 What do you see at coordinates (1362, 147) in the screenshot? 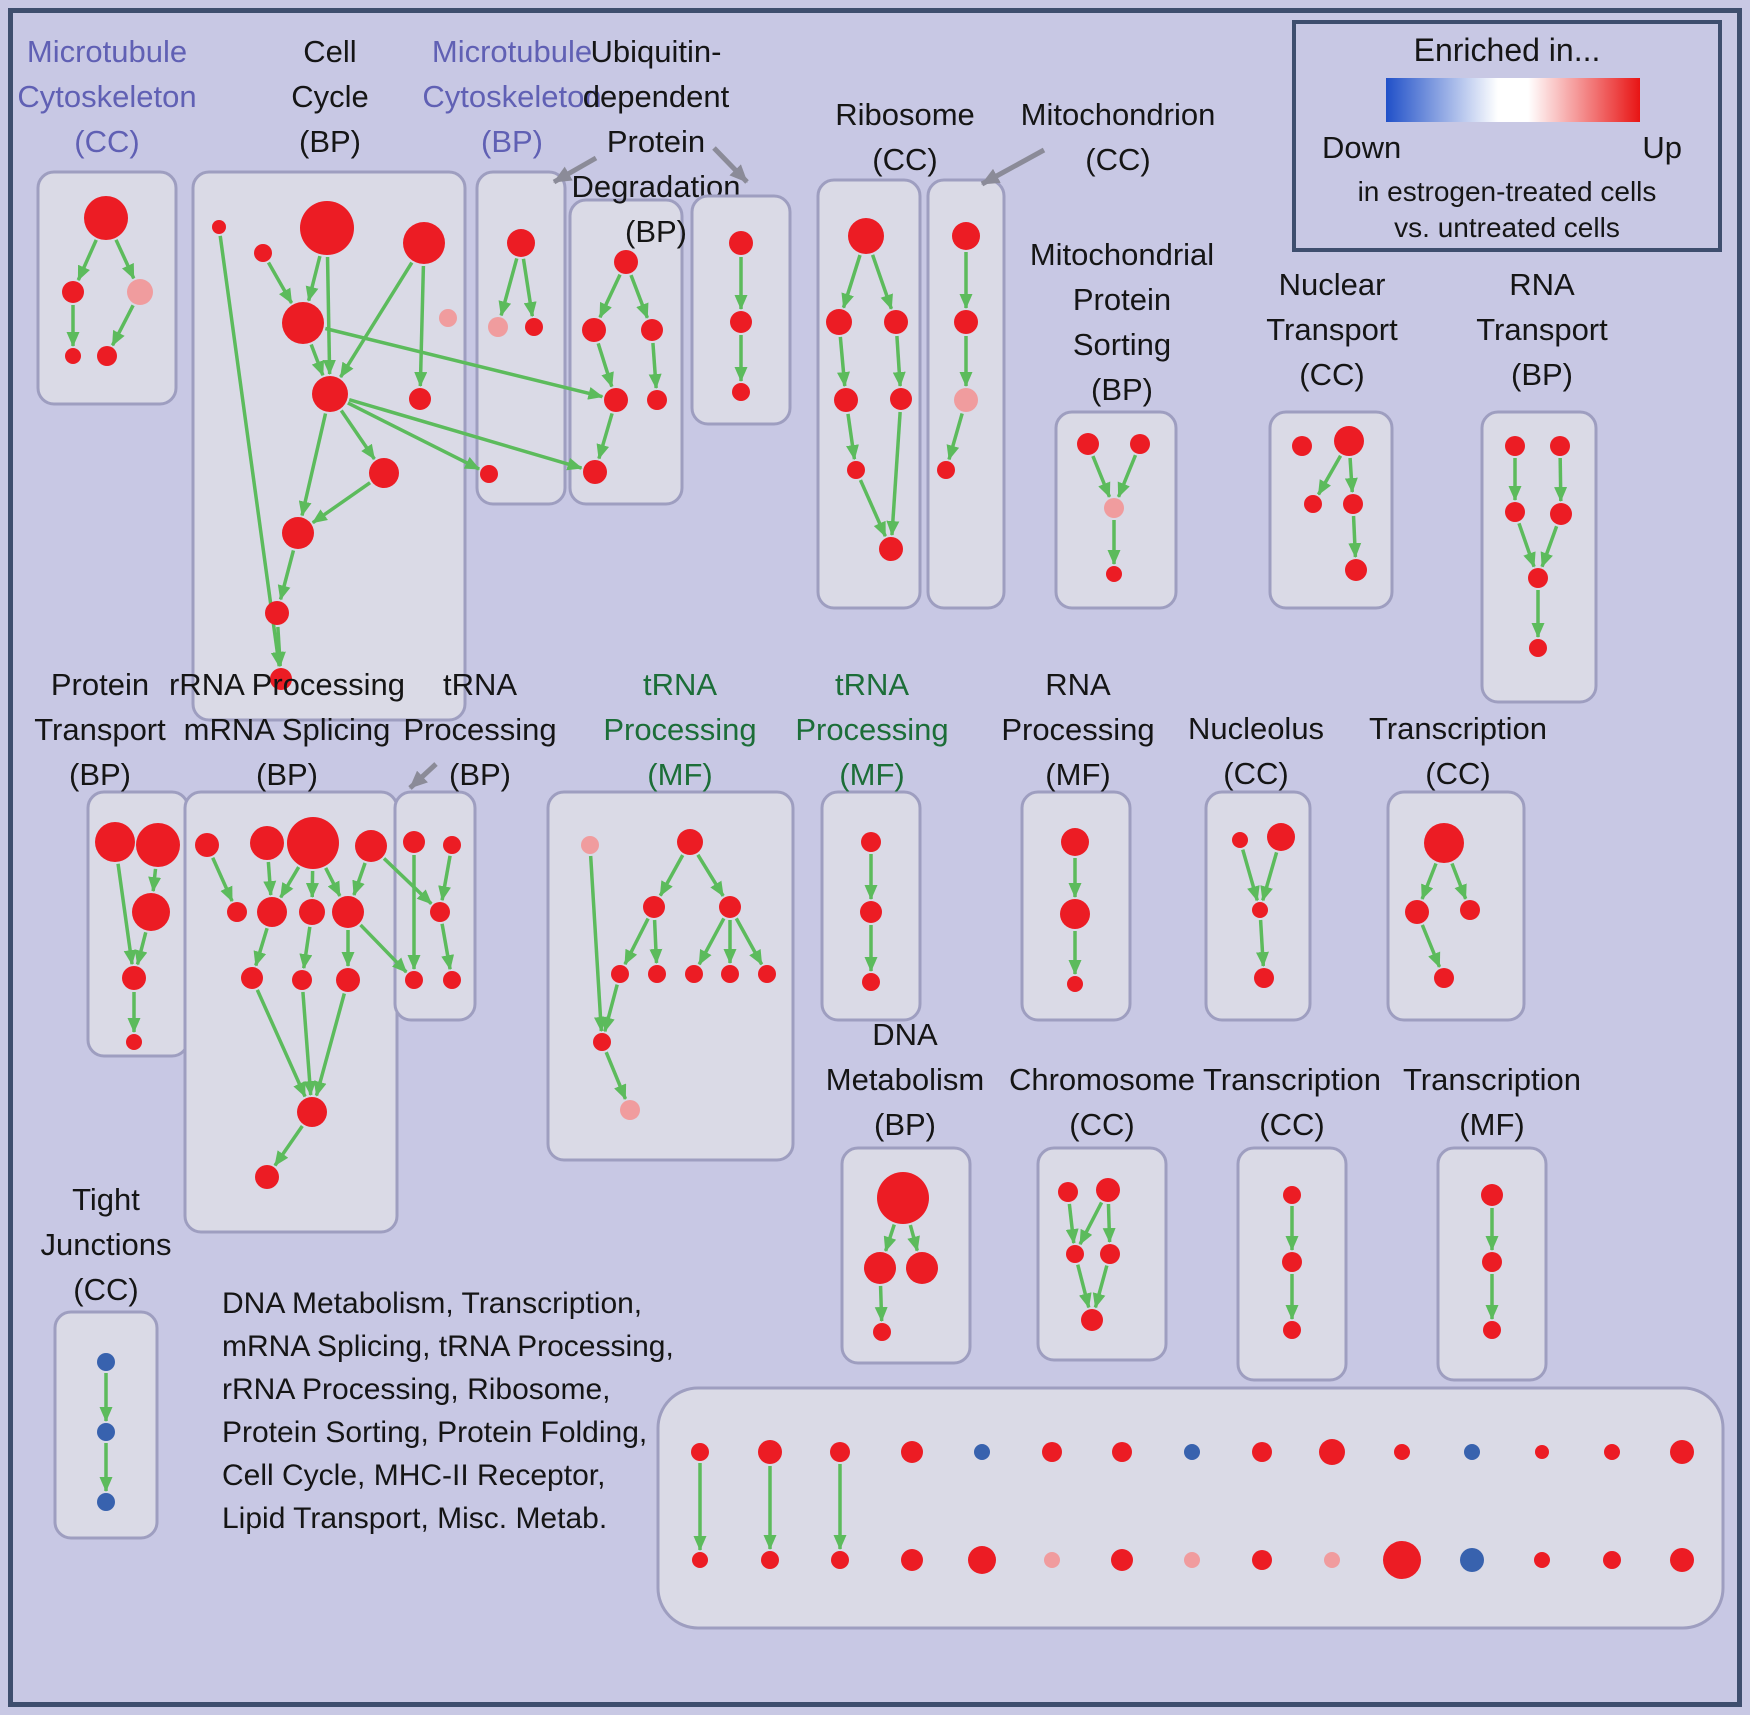
I see `legend-down-label: Down` at bounding box center [1362, 147].